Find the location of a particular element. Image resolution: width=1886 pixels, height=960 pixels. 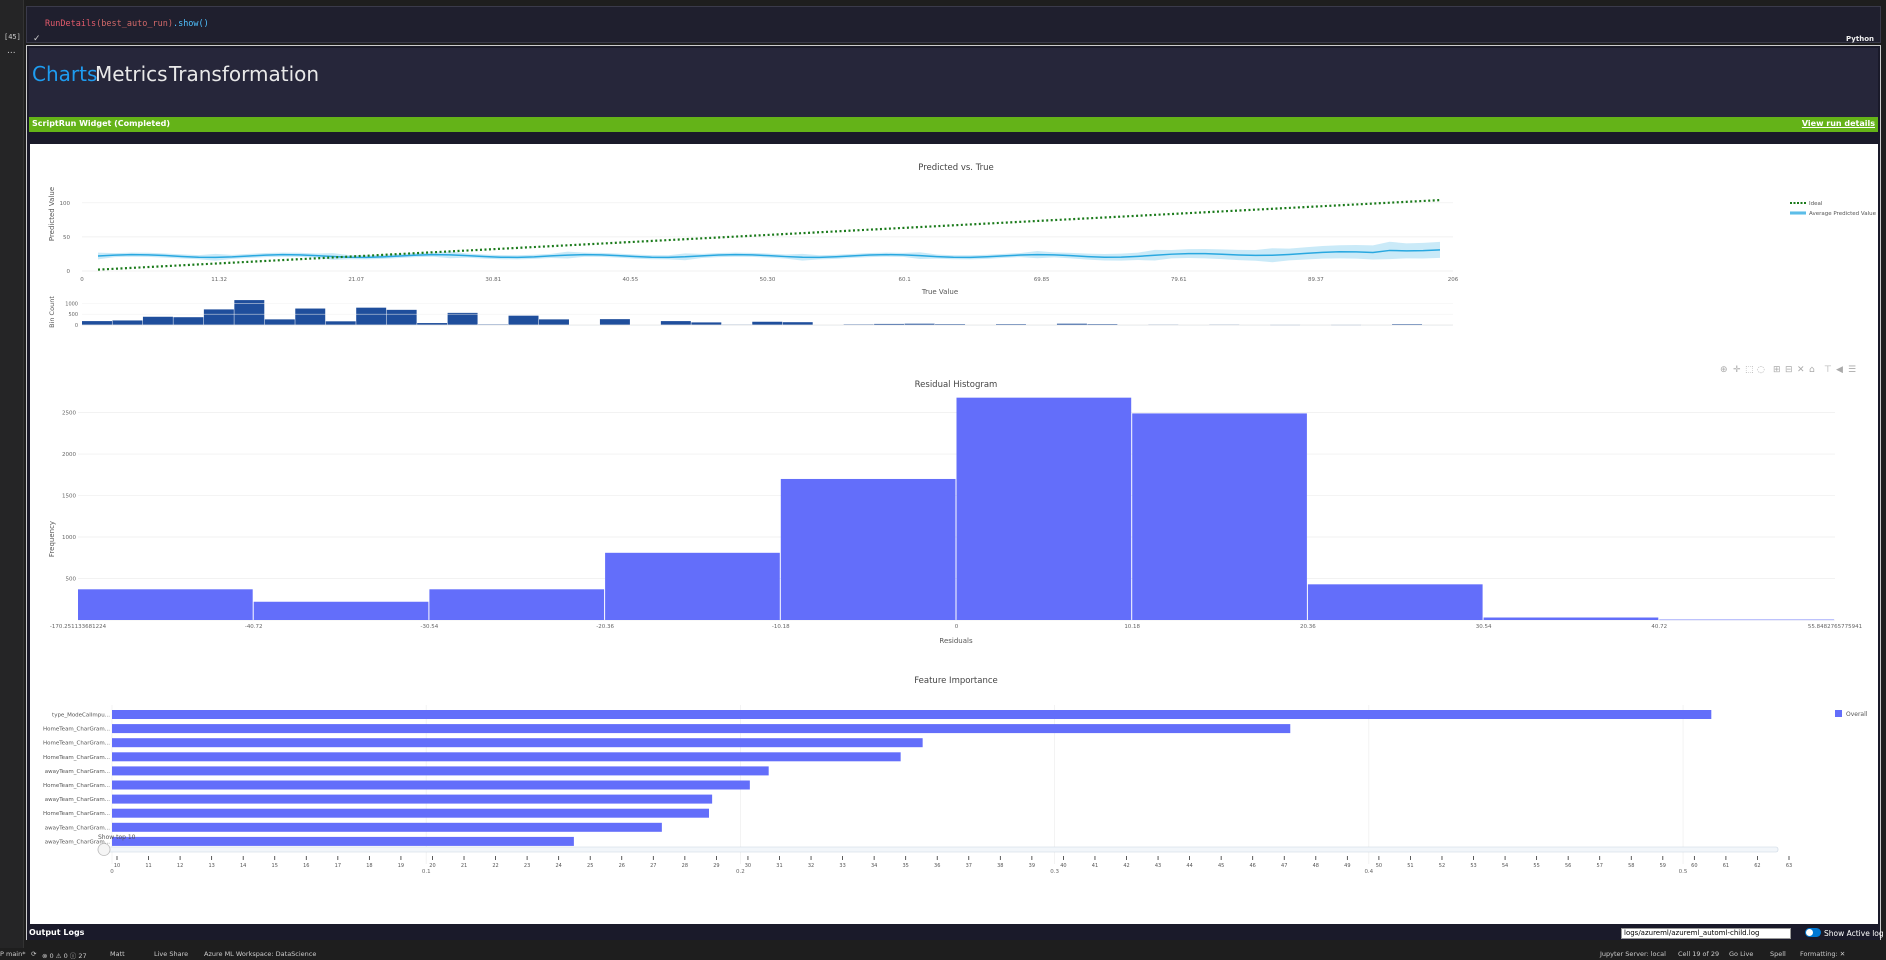

tab-metrics: Metrics is located at coordinates (131, 74).